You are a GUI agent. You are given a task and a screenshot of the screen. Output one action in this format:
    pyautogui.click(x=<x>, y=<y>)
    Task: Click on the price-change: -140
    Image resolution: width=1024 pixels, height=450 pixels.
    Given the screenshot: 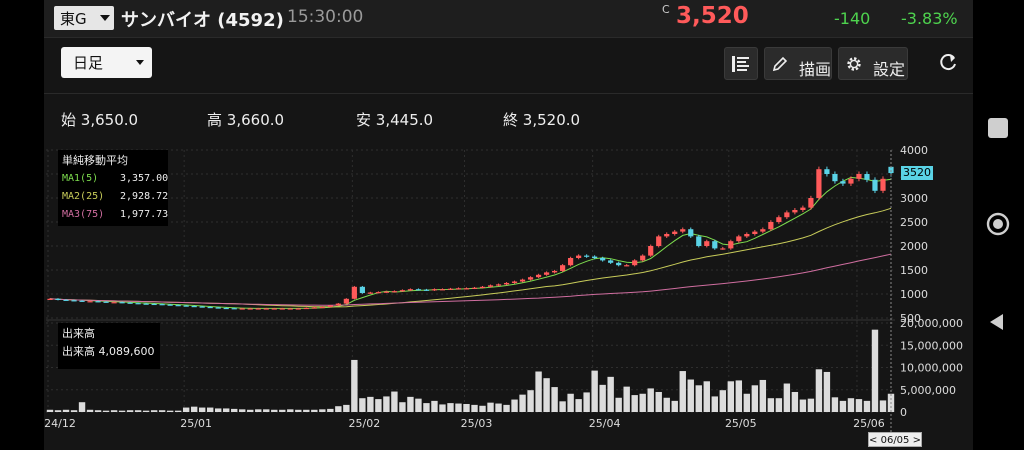 What is the action you would take?
    pyautogui.click(x=852, y=18)
    